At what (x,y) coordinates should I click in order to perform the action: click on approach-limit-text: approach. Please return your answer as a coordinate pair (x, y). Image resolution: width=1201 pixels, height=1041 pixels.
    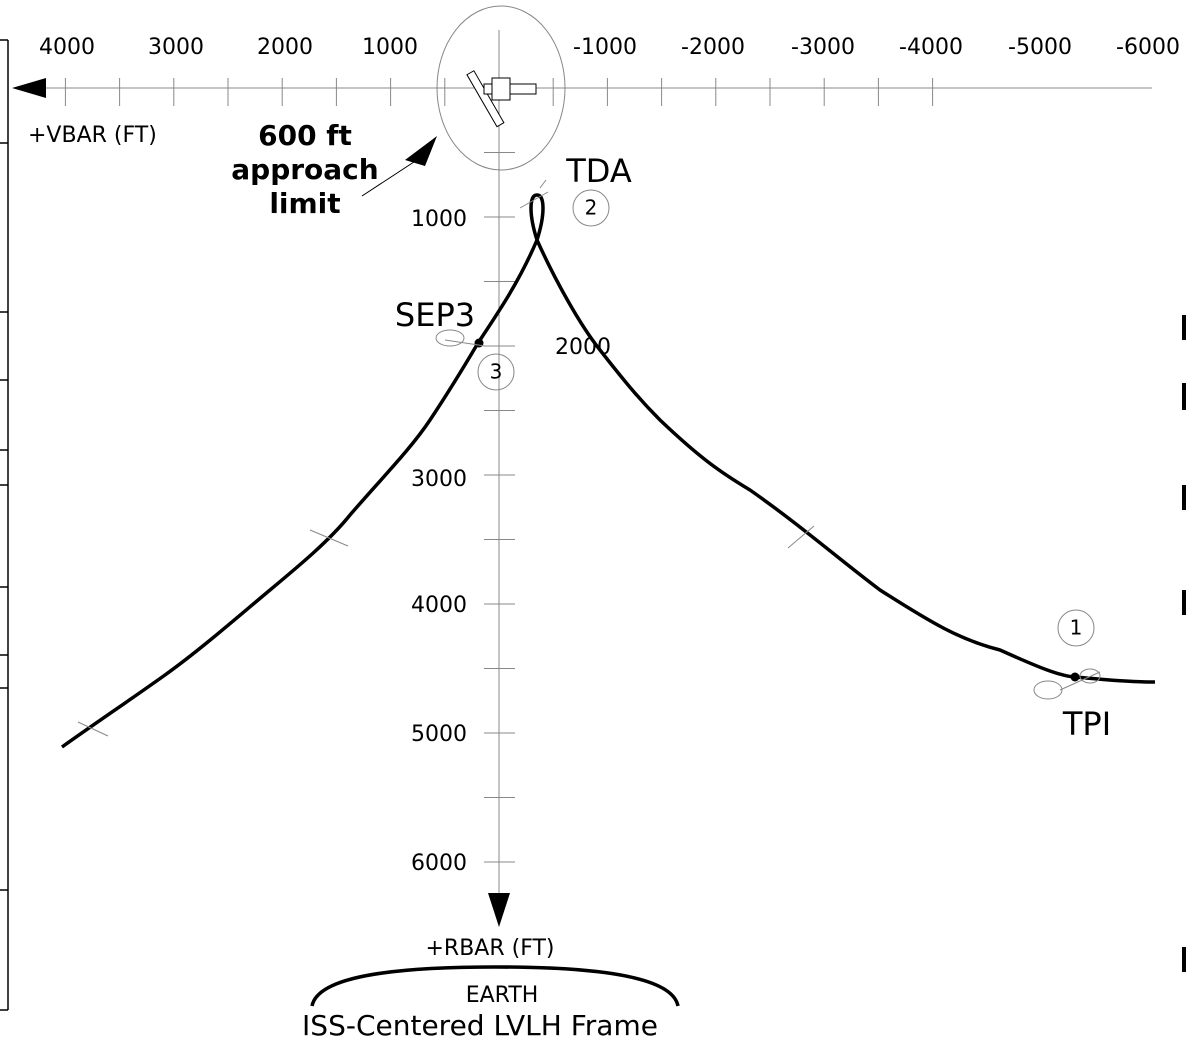
    Looking at the image, I should click on (304, 169).